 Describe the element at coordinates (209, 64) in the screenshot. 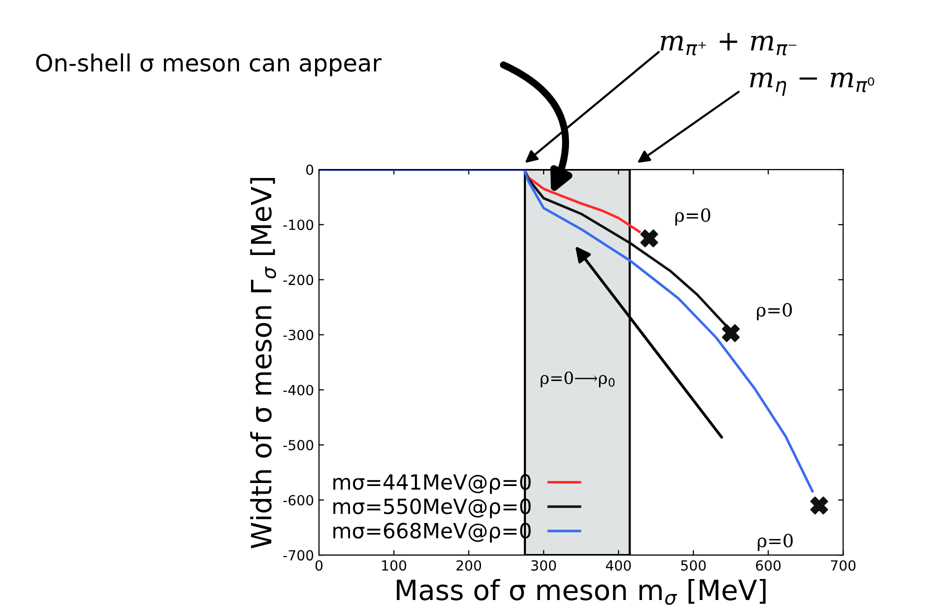

I see `text: On-shell σ meson can appear` at that location.